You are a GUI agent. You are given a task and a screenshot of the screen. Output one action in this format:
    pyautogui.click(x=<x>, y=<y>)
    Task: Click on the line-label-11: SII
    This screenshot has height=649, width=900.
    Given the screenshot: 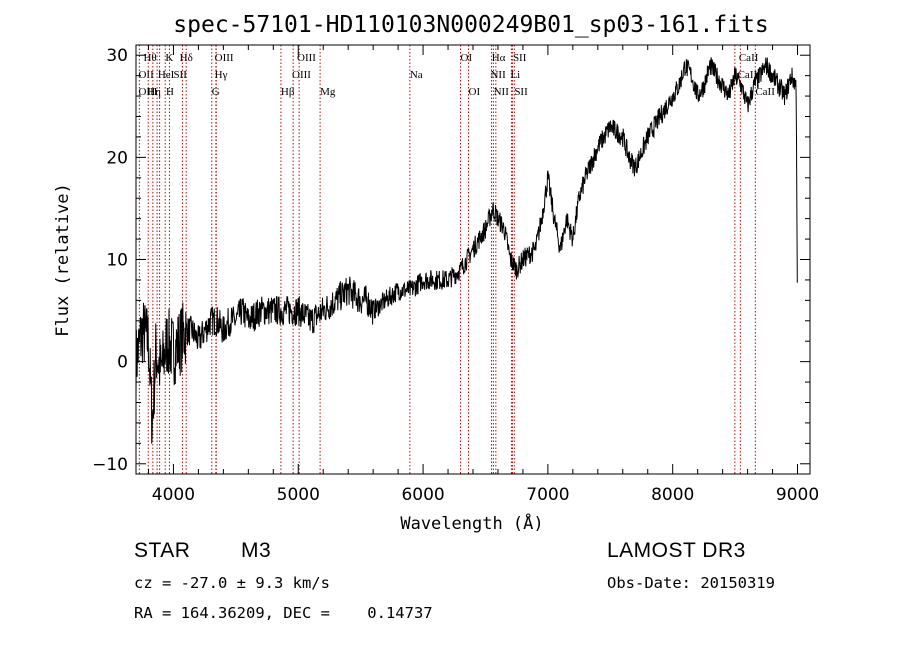 What is the action you would take?
    pyautogui.click(x=180, y=75)
    